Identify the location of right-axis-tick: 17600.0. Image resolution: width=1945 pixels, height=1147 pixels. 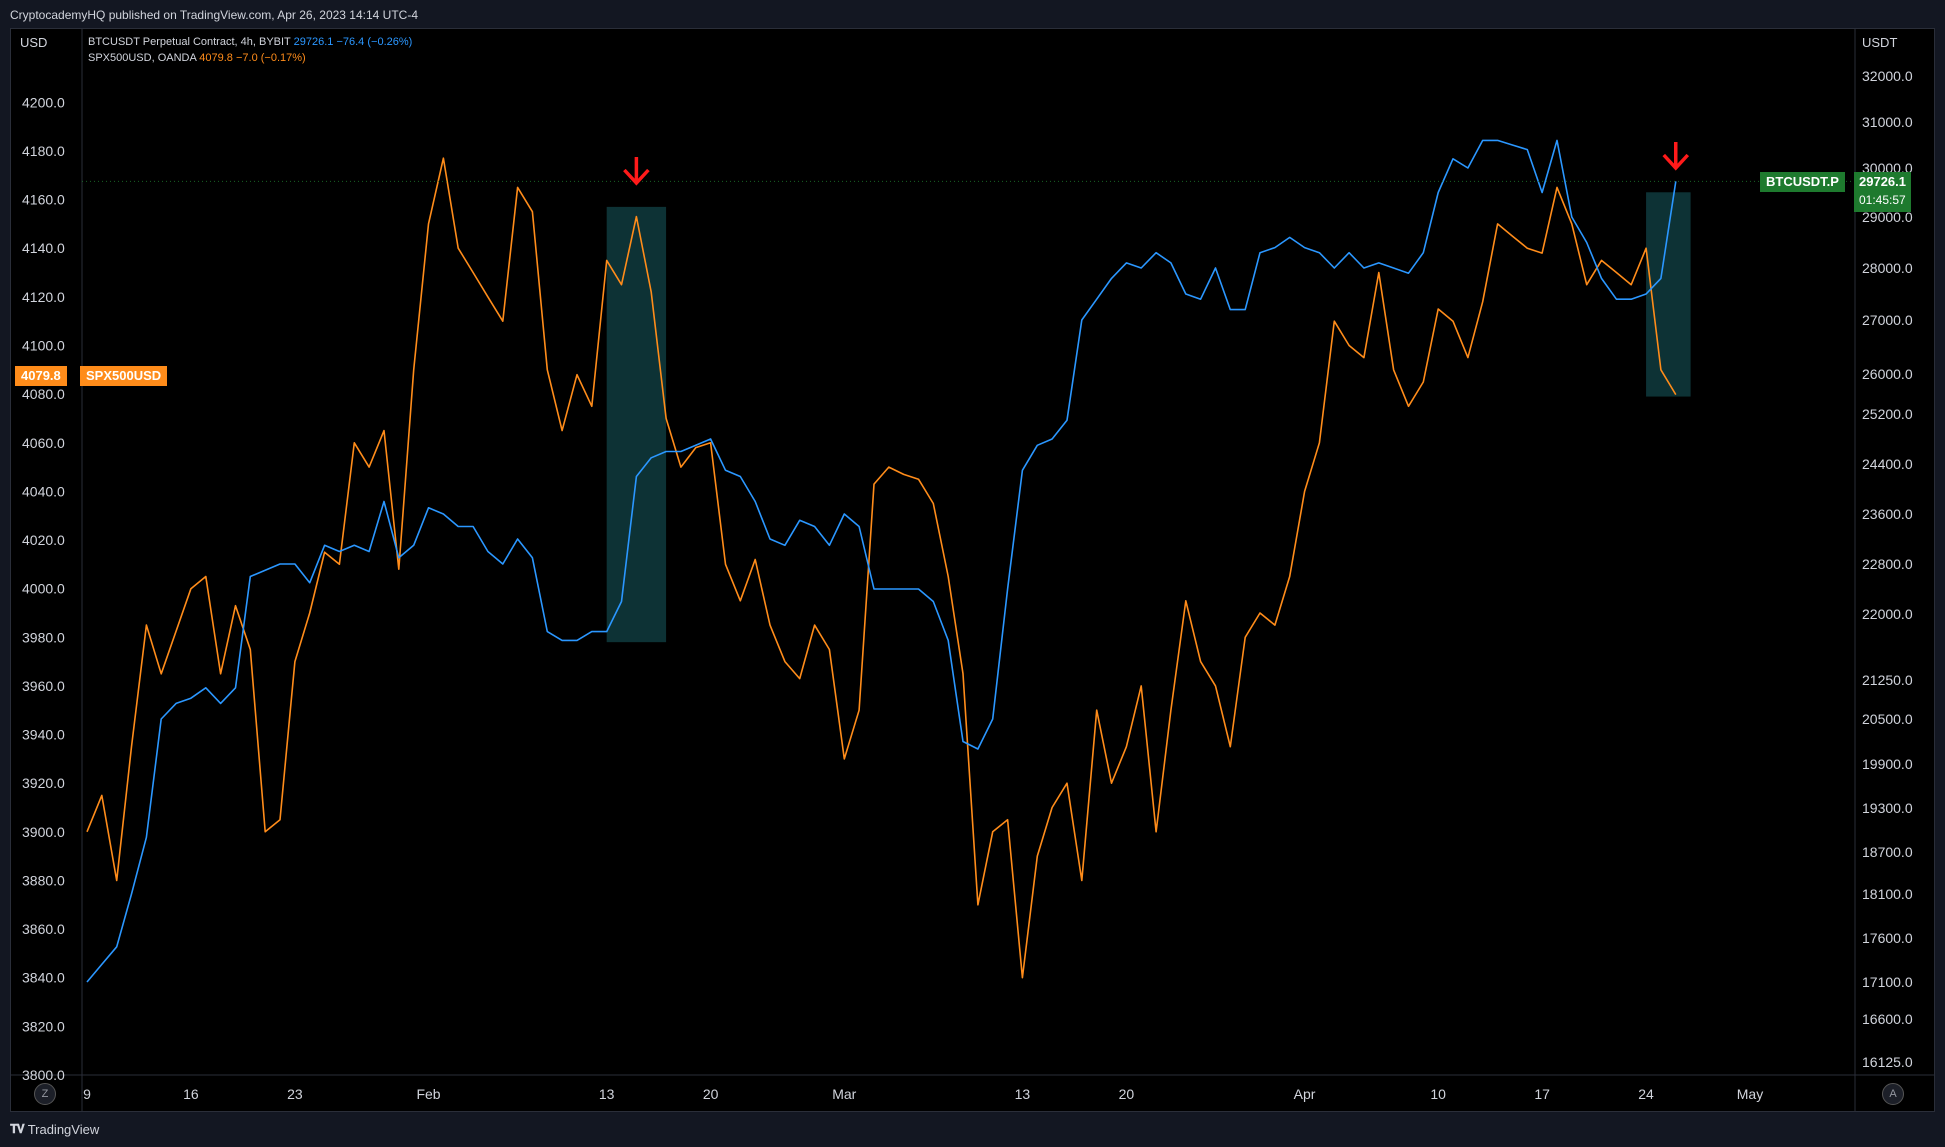
(1887, 938).